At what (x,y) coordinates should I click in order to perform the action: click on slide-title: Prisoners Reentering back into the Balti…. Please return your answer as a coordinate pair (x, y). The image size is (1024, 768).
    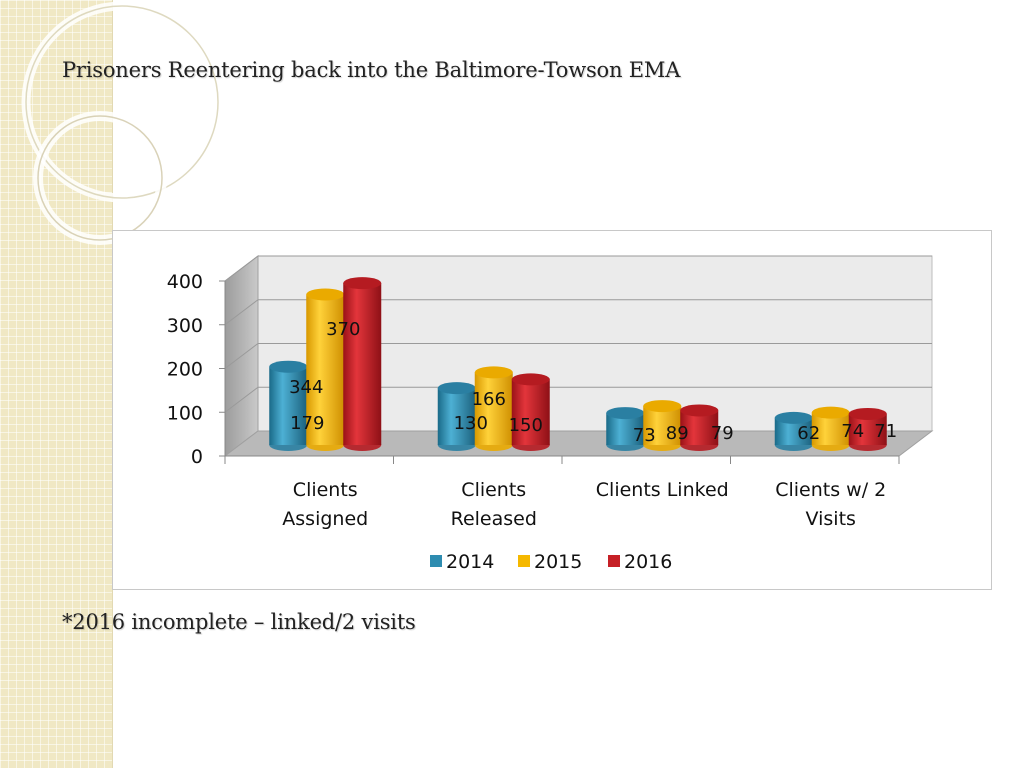
    Looking at the image, I should click on (371, 70).